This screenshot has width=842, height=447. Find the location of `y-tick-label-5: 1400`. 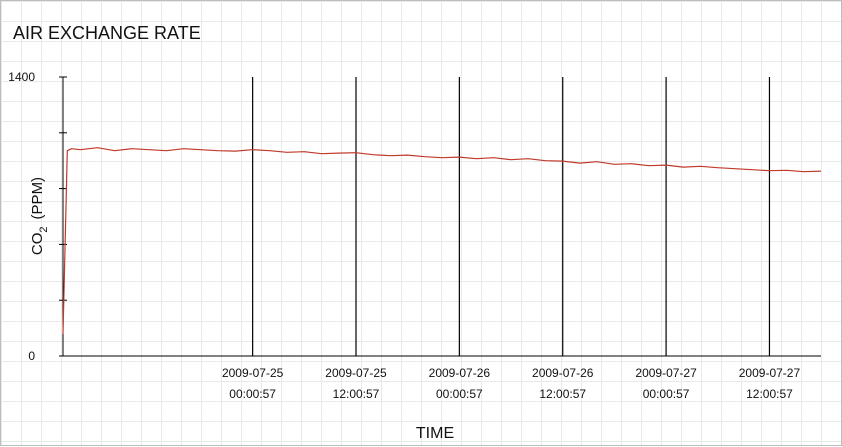

y-tick-label-5: 1400 is located at coordinates (21, 77).